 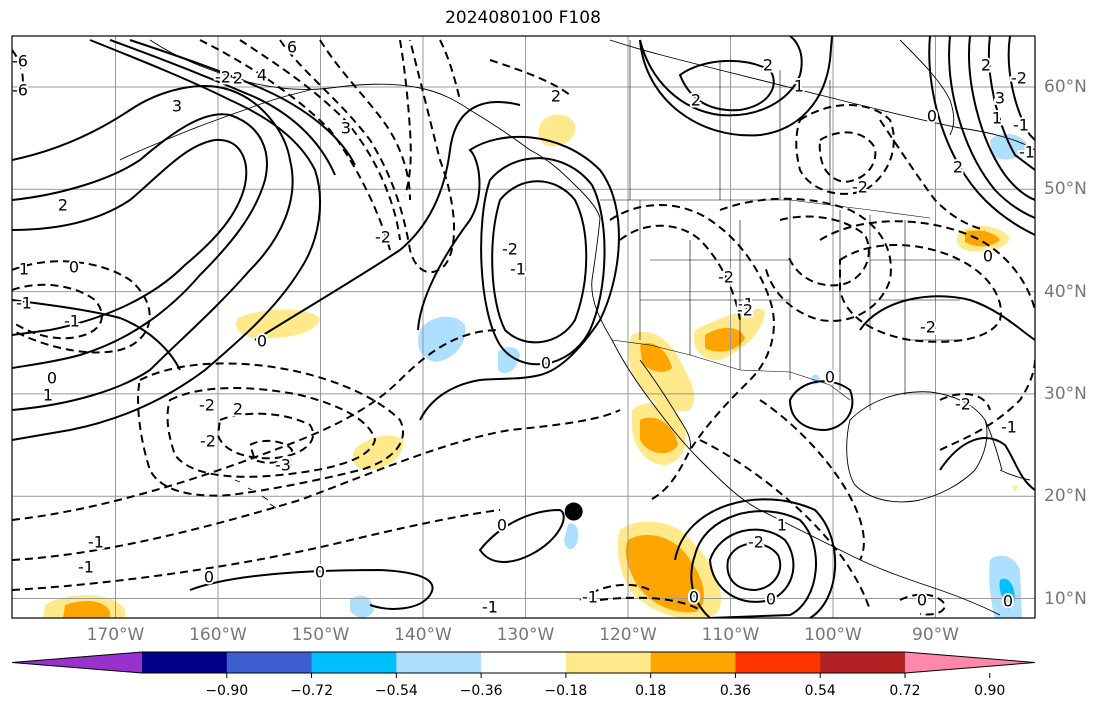 I want to click on longitude-label: 140°W, so click(x=423, y=635).